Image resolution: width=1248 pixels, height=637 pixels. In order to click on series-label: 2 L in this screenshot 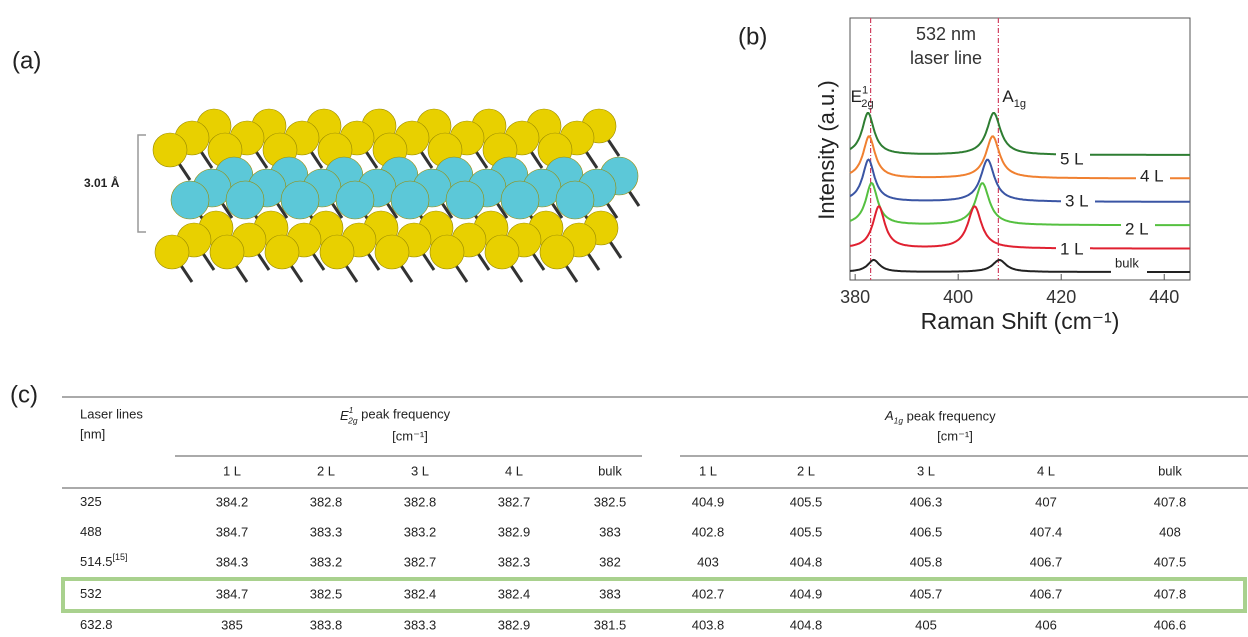, I will do `click(1137, 228)`.